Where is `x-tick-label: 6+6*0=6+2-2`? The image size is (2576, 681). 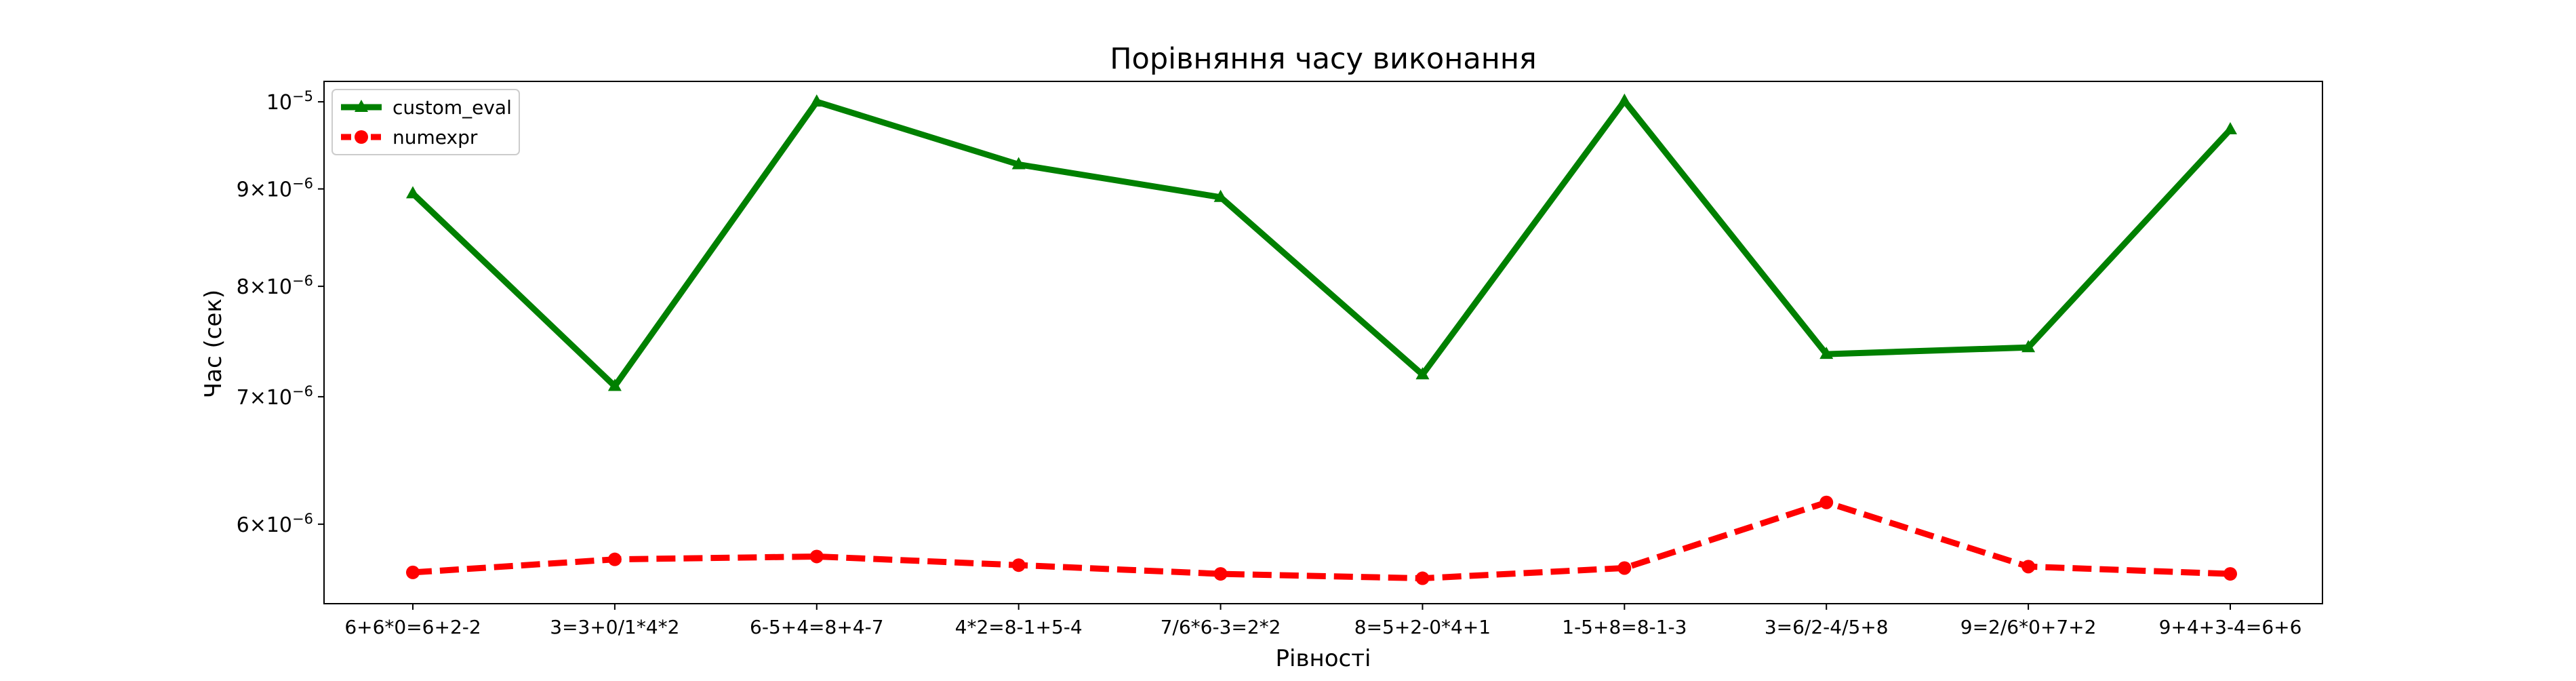 x-tick-label: 6+6*0=6+2-2 is located at coordinates (412, 627).